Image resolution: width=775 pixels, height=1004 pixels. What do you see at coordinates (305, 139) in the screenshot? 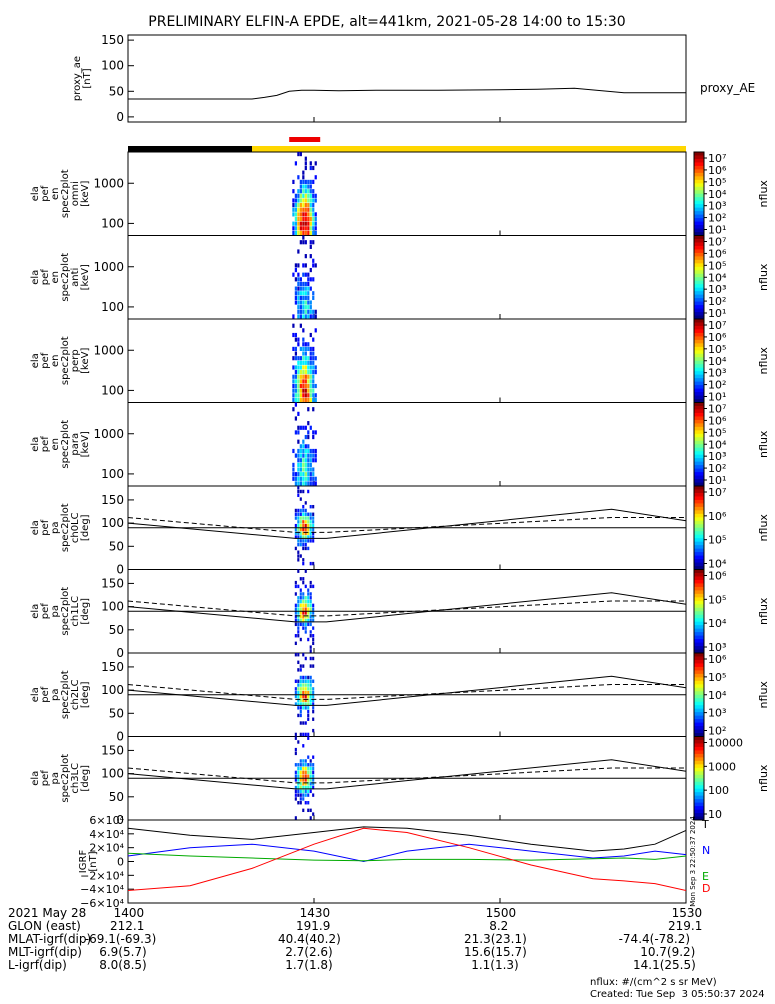
I see `orbit-bar-red` at bounding box center [305, 139].